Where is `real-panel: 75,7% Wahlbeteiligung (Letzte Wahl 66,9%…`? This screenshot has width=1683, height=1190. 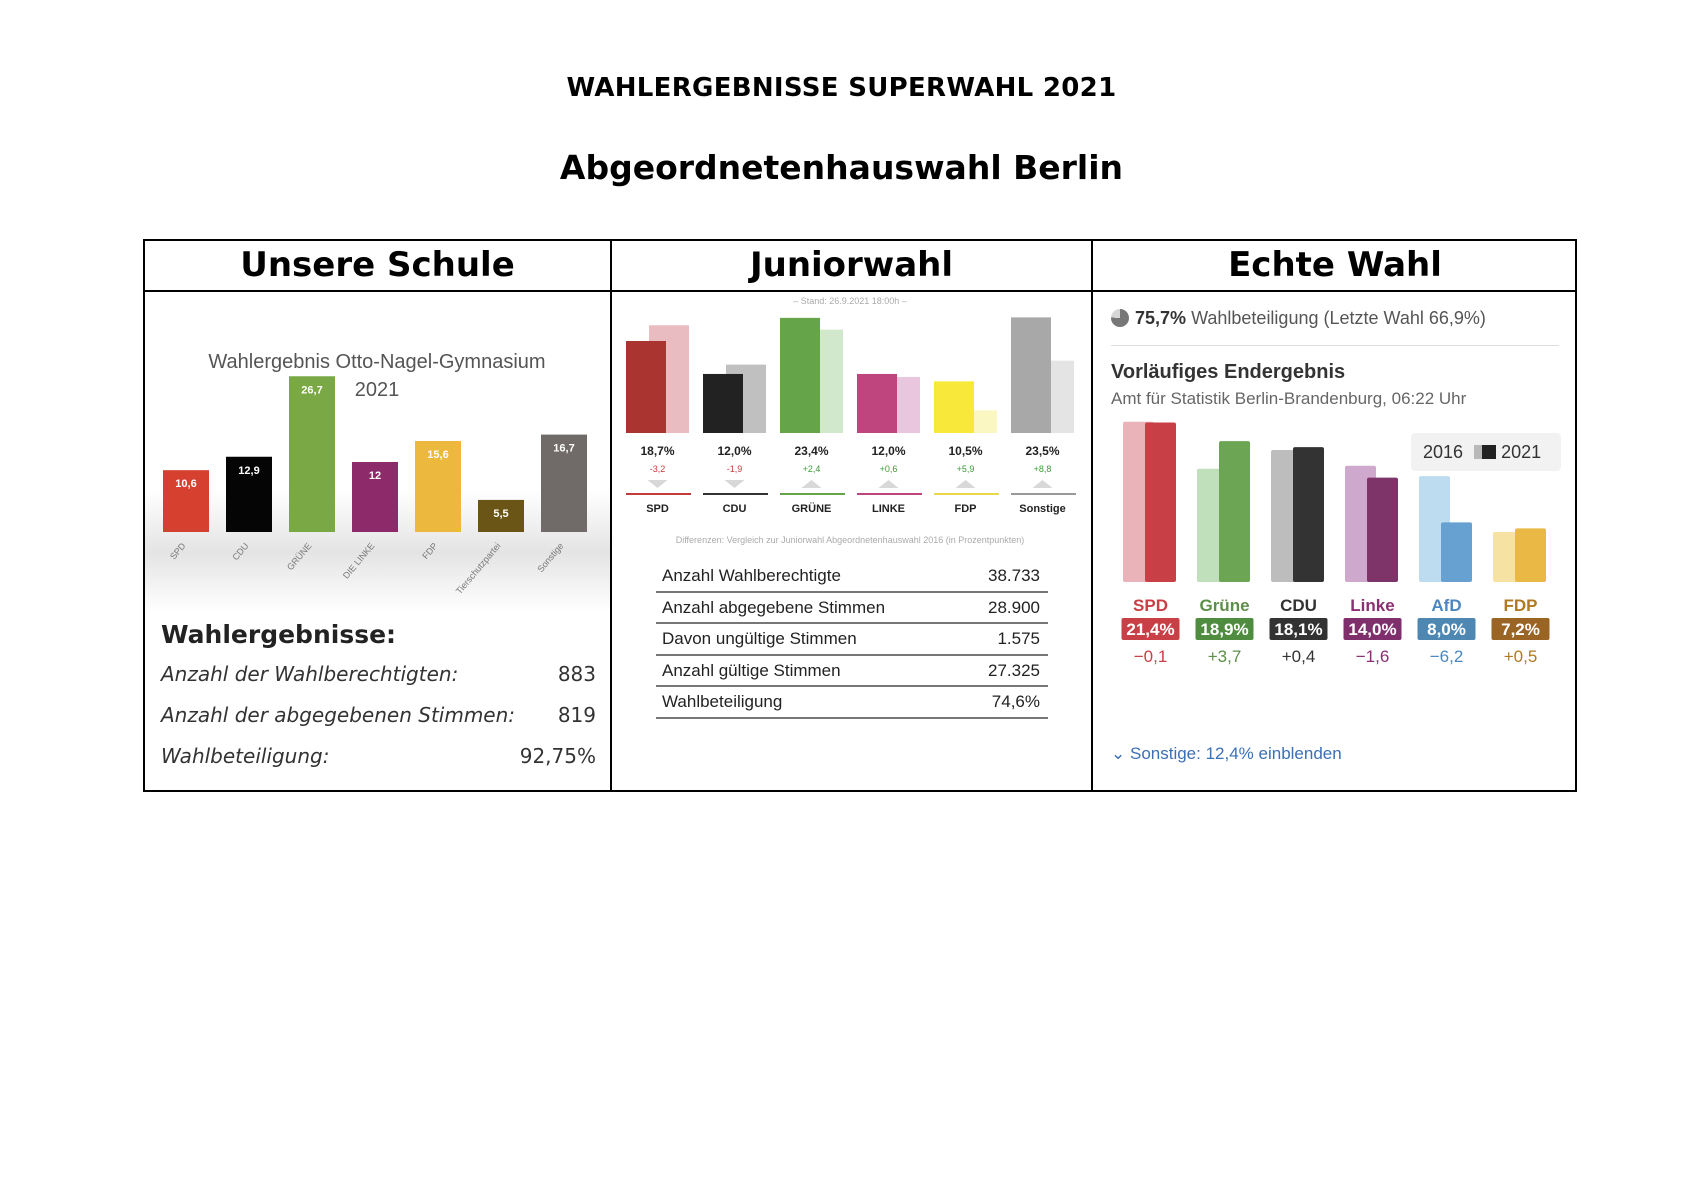 real-panel: 75,7% Wahlbeteiligung (Letzte Wahl 66,9%… is located at coordinates (1335, 542).